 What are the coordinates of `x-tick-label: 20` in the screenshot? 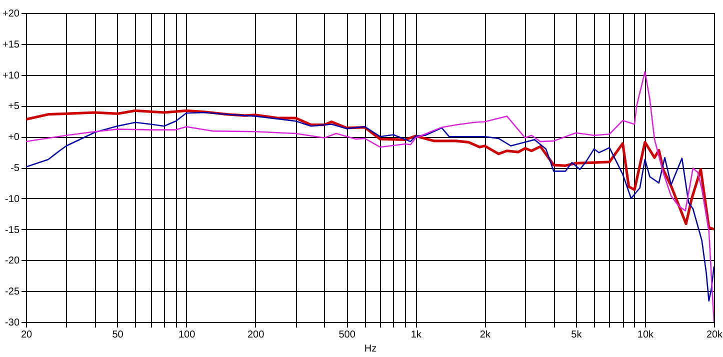 It's located at (26, 335).